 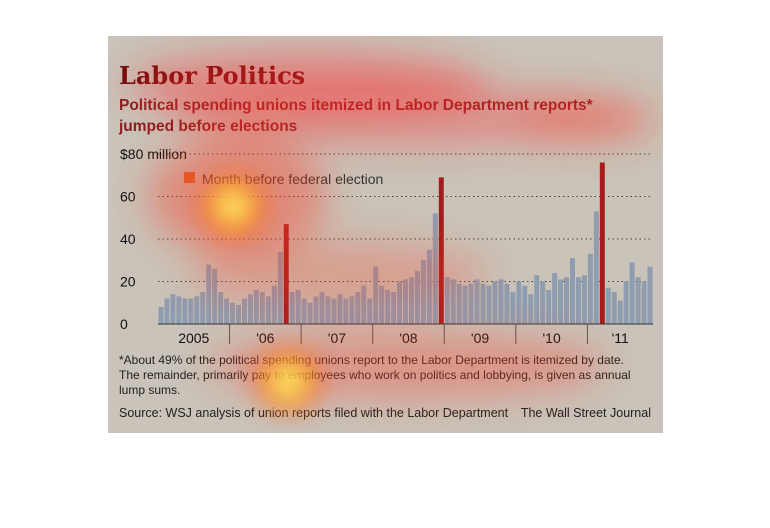 What do you see at coordinates (337, 338) in the screenshot?
I see `x-tick-label: '07` at bounding box center [337, 338].